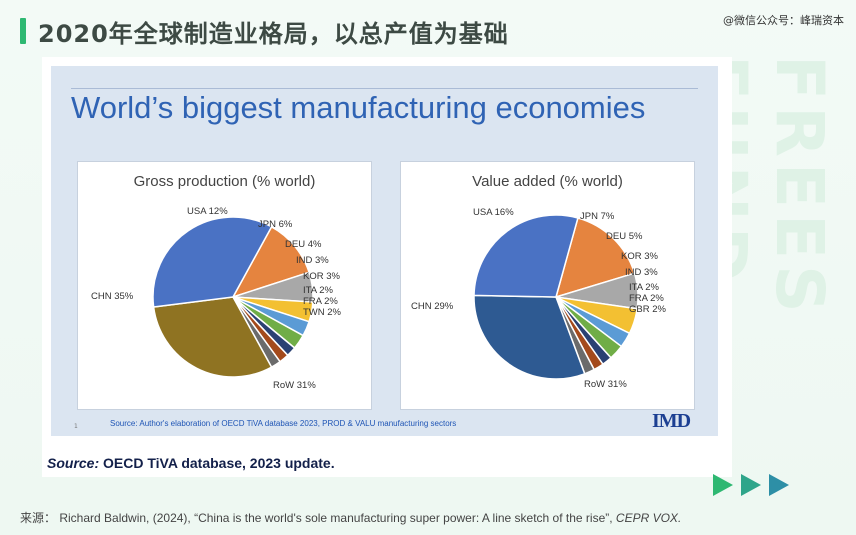  I want to click on imd-logo: IMD, so click(671, 421).